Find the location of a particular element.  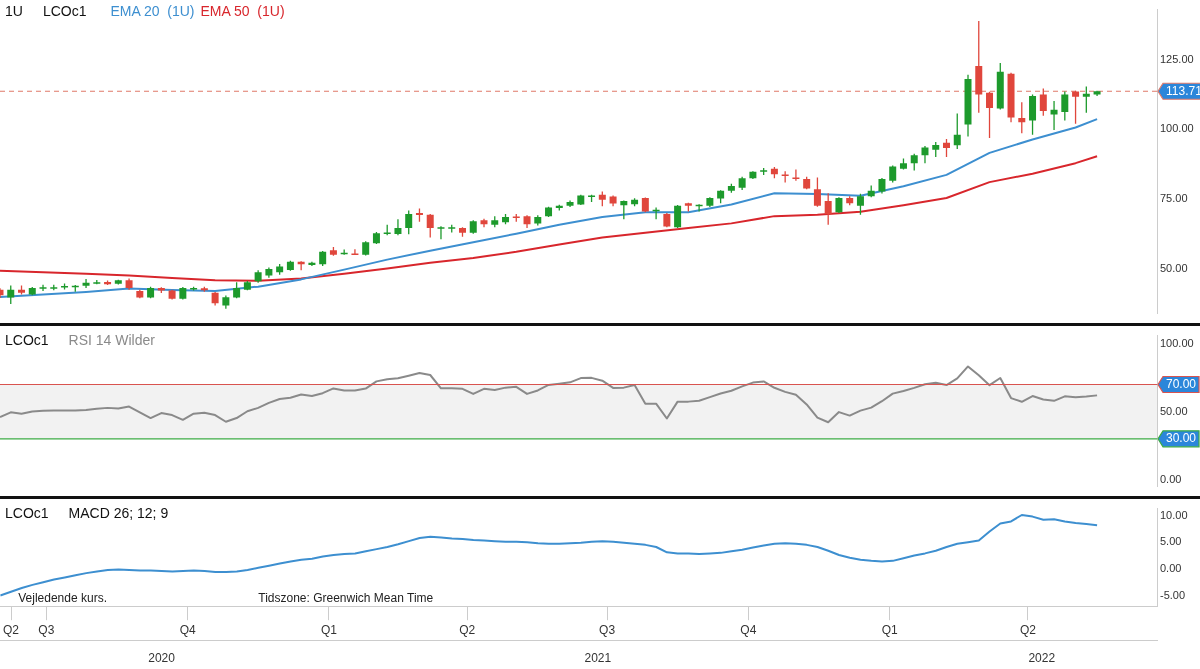

text: EMA 50 (1U) is located at coordinates (242, 11).